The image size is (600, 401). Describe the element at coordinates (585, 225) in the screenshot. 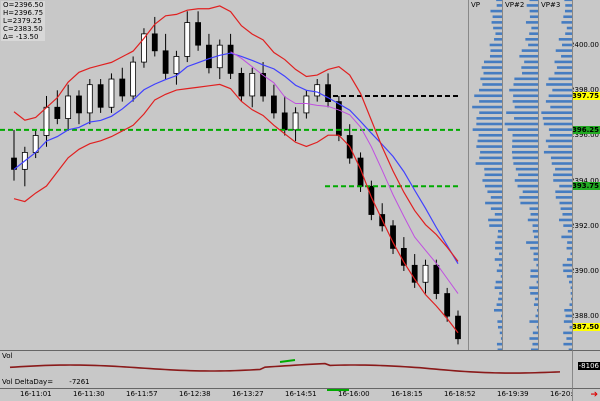

I see `price-tick-label: 2392.00` at that location.